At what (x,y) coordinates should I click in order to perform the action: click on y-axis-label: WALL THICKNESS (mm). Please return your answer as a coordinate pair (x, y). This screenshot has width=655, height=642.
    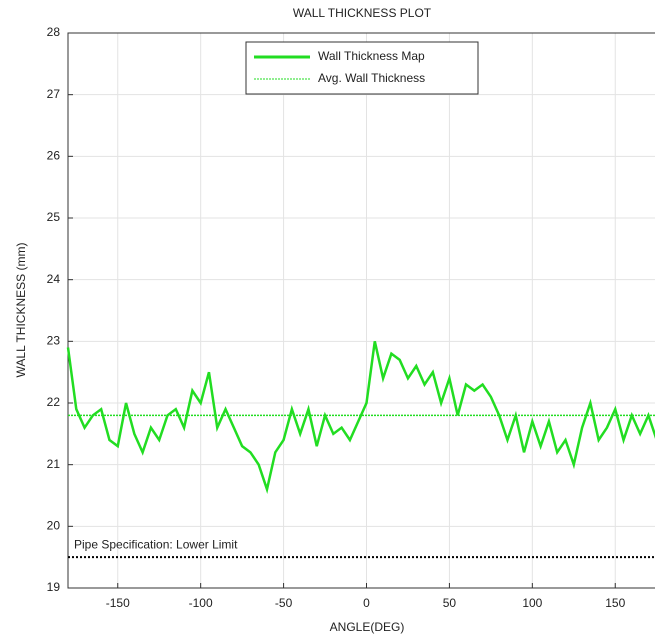
    Looking at the image, I should click on (21, 310).